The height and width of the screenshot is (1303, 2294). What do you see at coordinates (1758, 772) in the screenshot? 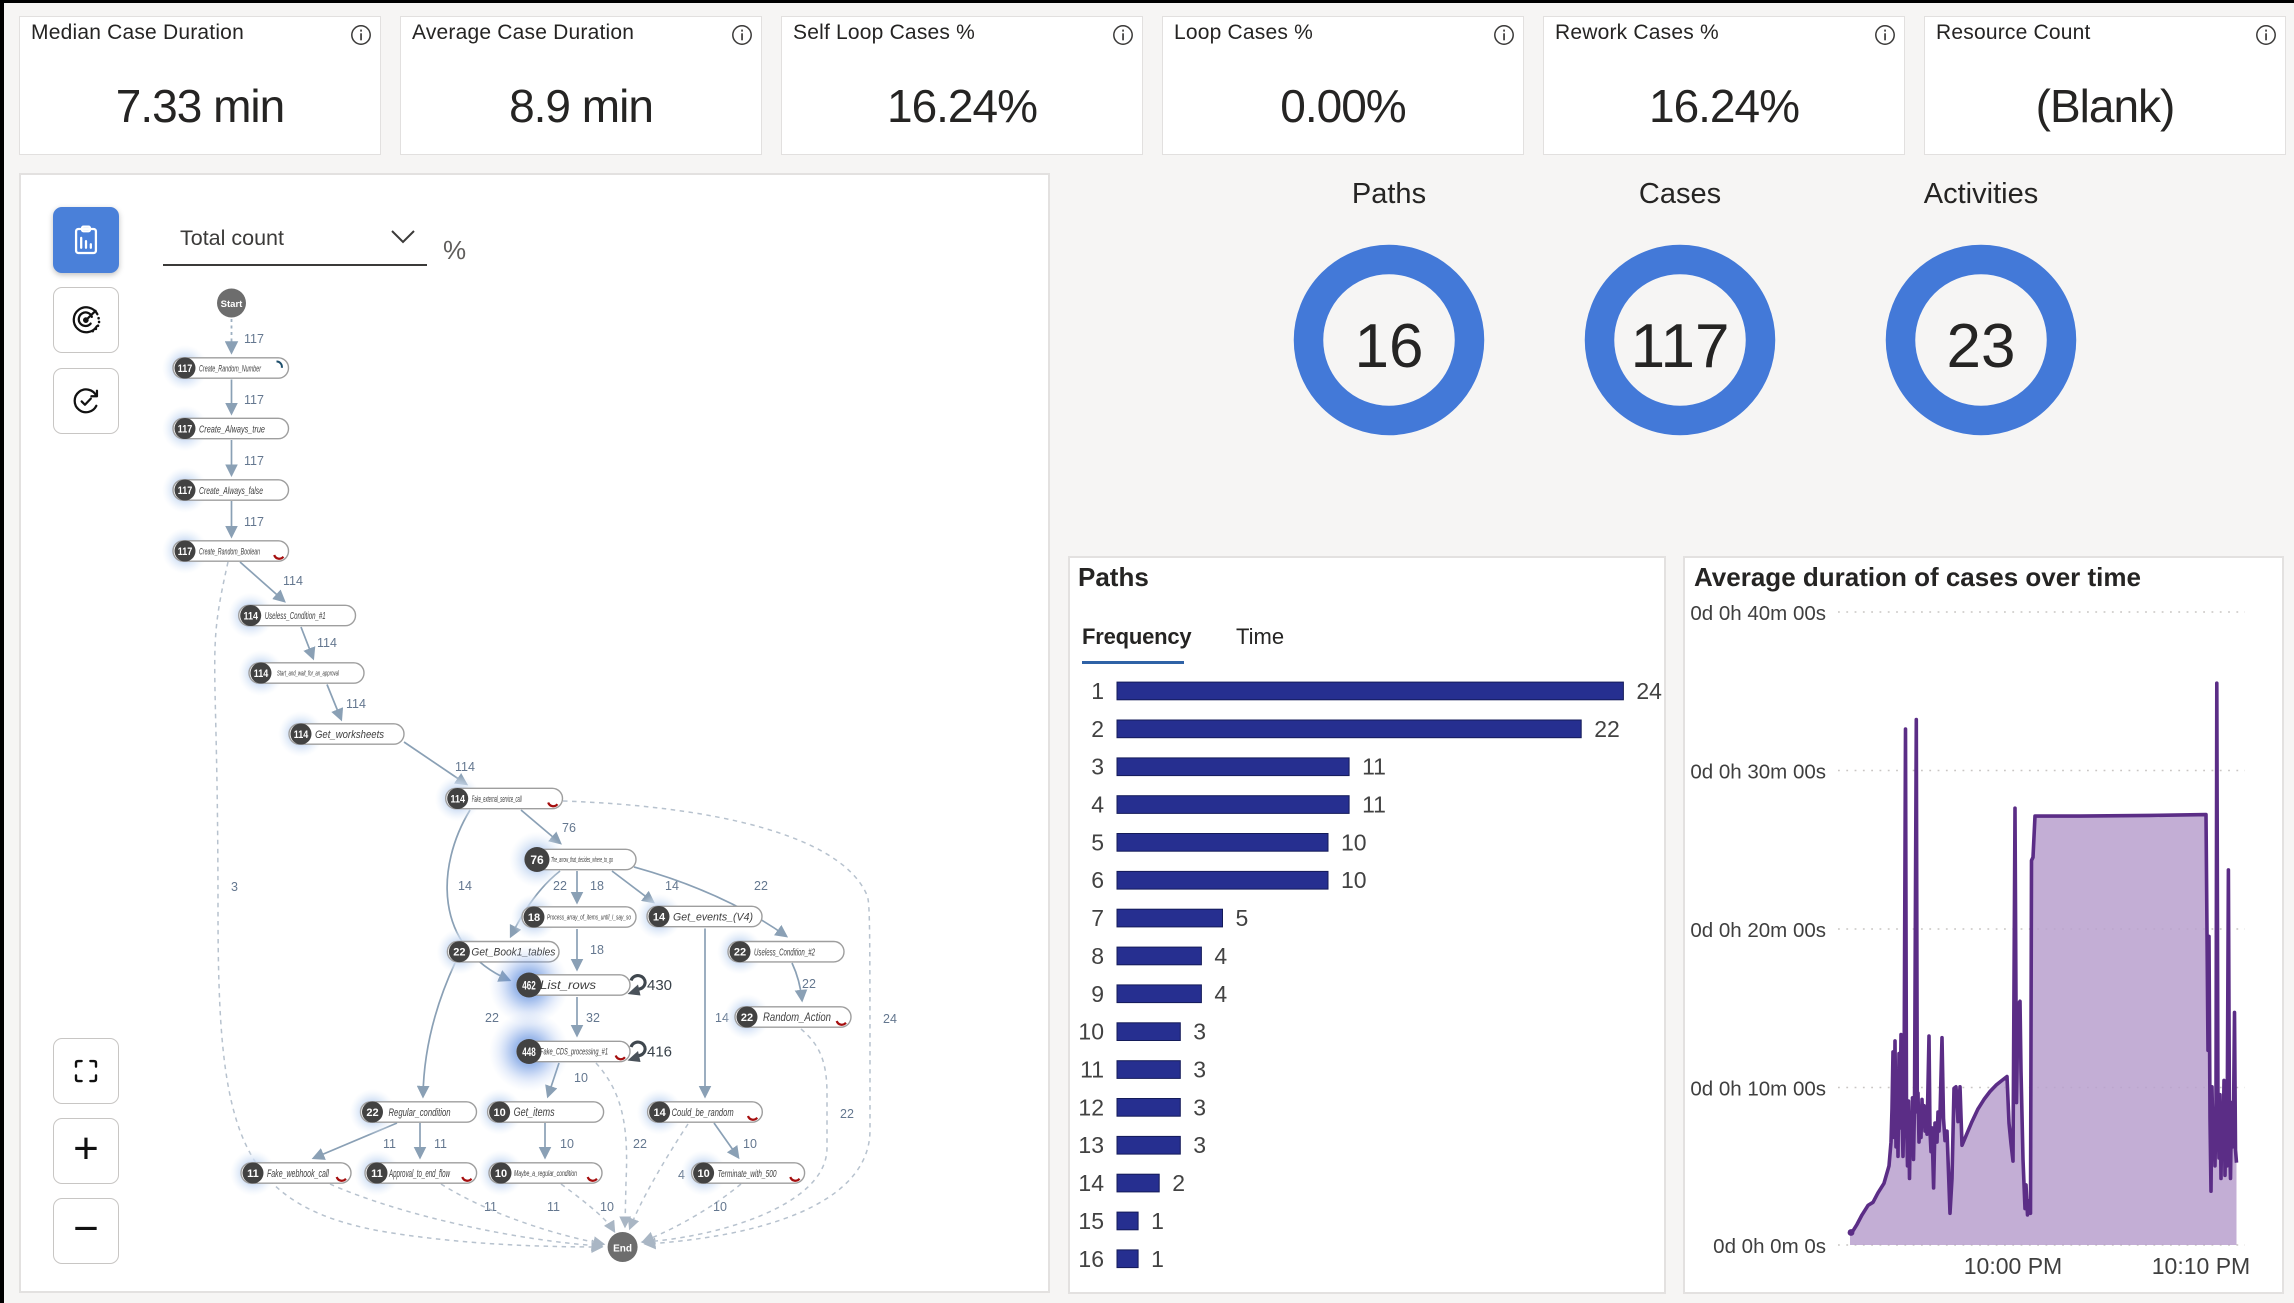
I see `svg-text: 0d 0h 30m 00s` at bounding box center [1758, 772].